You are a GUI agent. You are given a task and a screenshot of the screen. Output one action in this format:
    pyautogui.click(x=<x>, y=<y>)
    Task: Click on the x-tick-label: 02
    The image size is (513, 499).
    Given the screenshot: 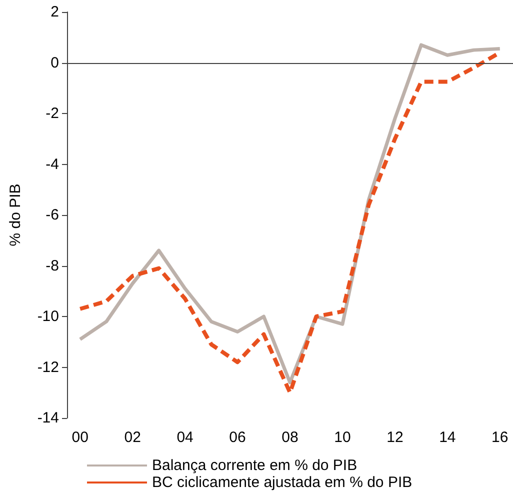 What is the action you would take?
    pyautogui.click(x=132, y=437)
    